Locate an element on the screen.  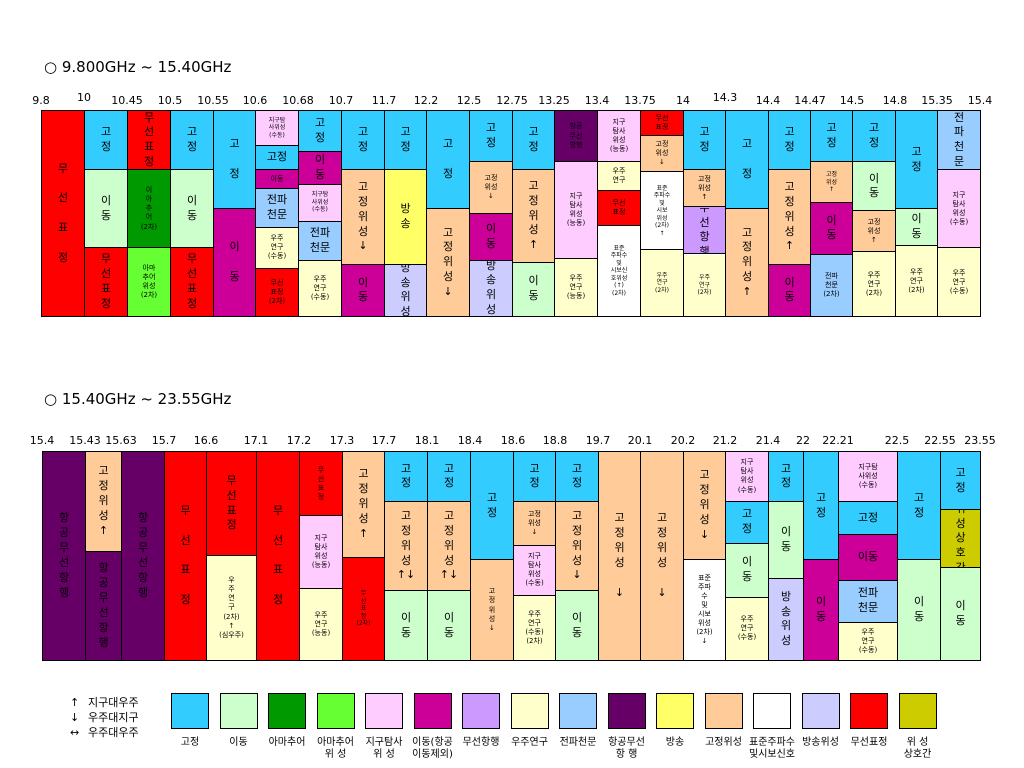
freq-label: 21.2 is located at coordinates (725, 440).